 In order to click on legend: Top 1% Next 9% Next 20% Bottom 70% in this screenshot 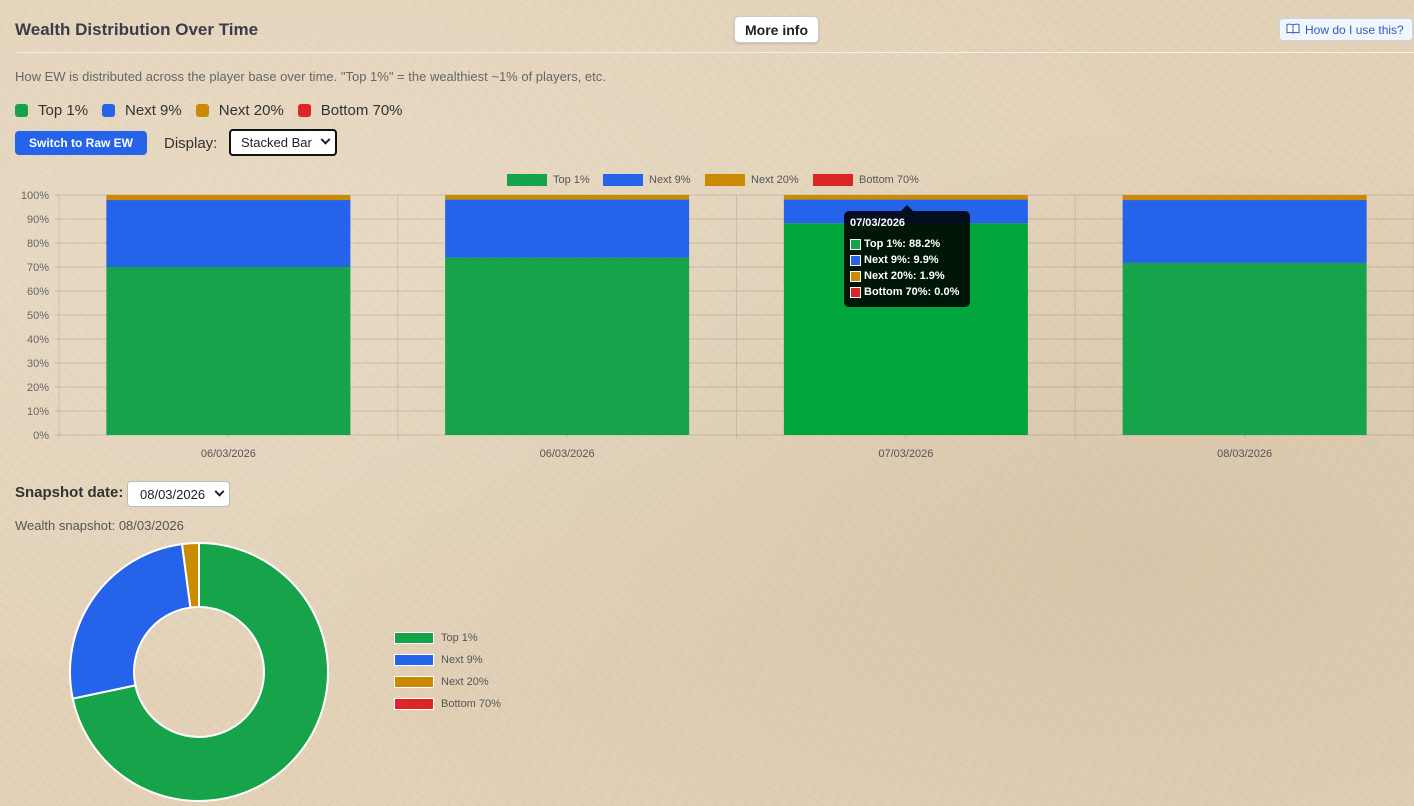, I will do `click(209, 110)`.